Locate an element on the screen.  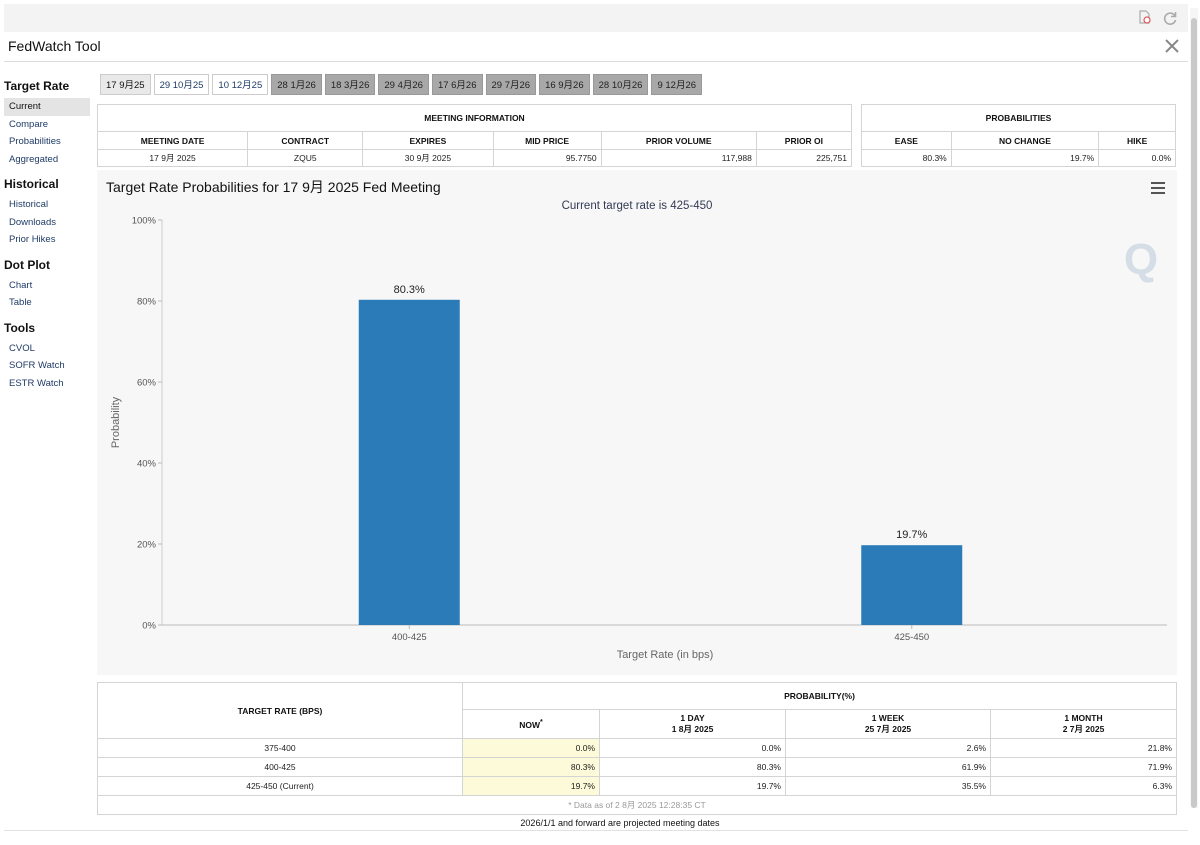
sidebar-item-sofr-watch: SOFR Watch is located at coordinates (37, 365).